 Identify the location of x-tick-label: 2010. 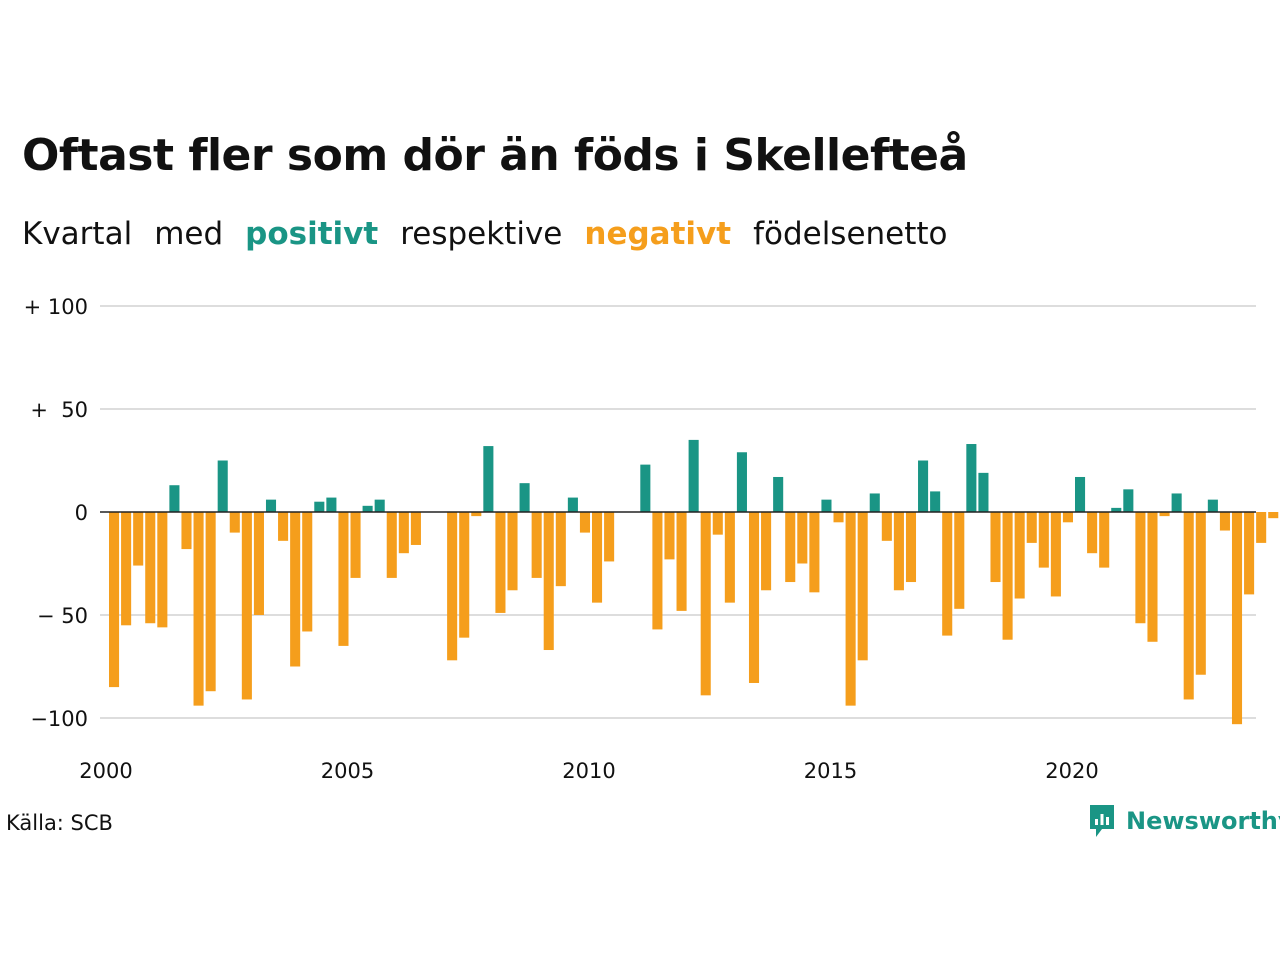
(588, 771).